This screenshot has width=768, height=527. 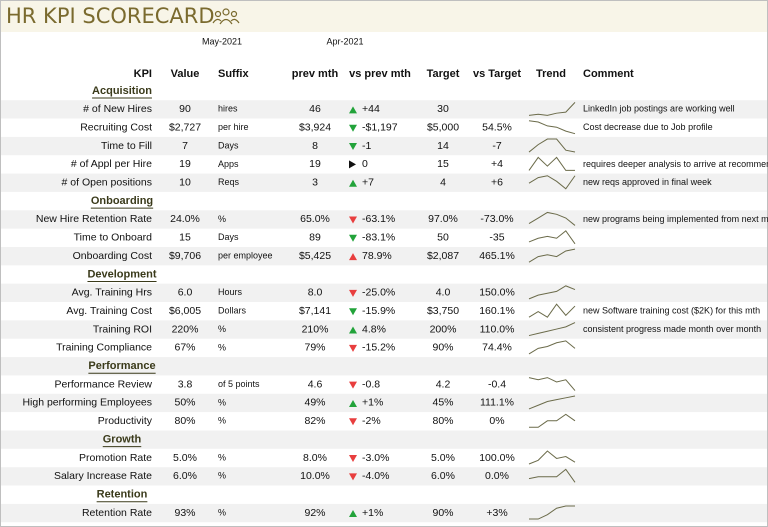 What do you see at coordinates (232, 311) in the screenshot?
I see `kpi-suffix: Dollars` at bounding box center [232, 311].